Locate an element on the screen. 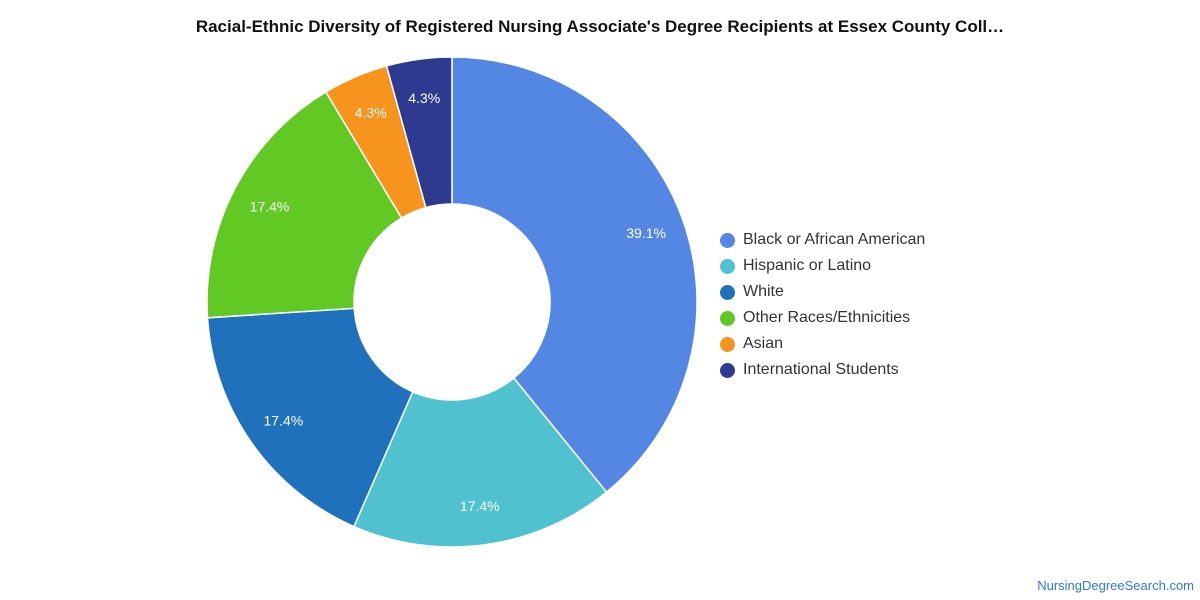 This screenshot has height=600, width=1200. source-link: NursingDegreeSearch.com is located at coordinates (1115, 585).